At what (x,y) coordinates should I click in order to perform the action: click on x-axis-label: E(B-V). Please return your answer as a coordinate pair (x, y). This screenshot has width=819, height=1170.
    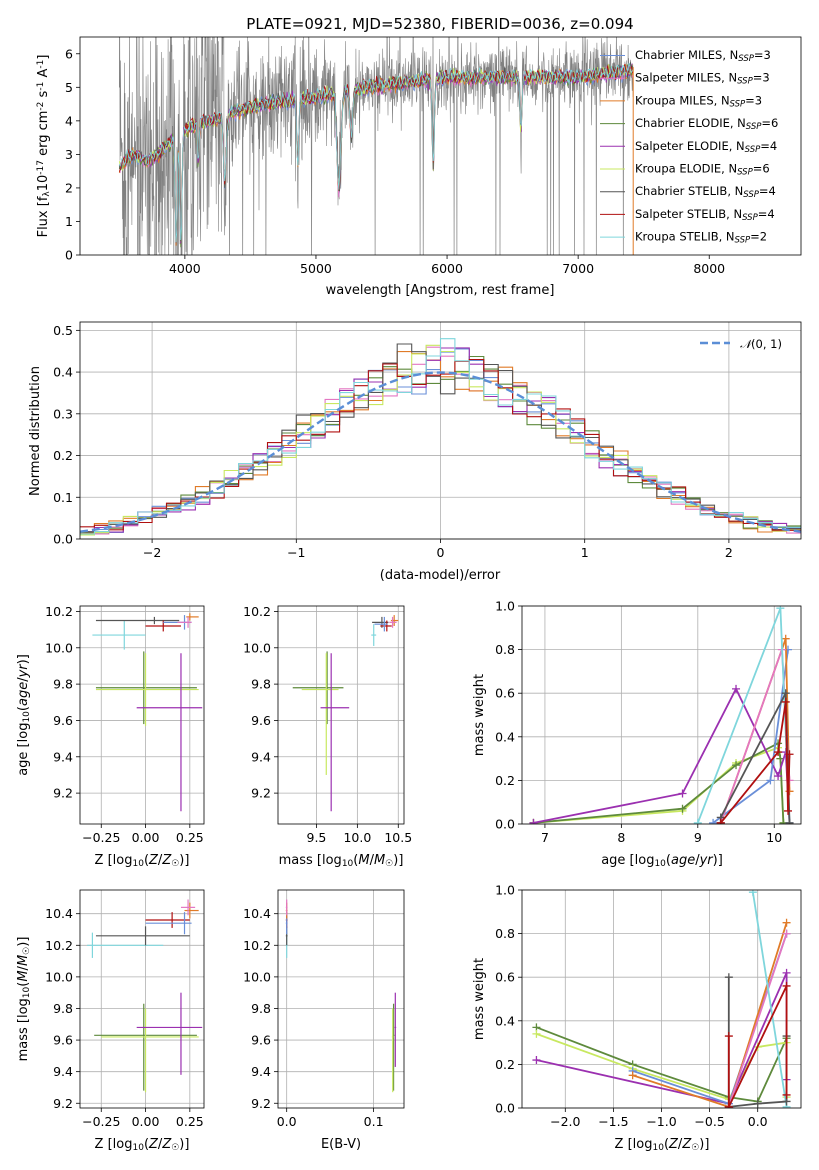
    Looking at the image, I should click on (341, 1144).